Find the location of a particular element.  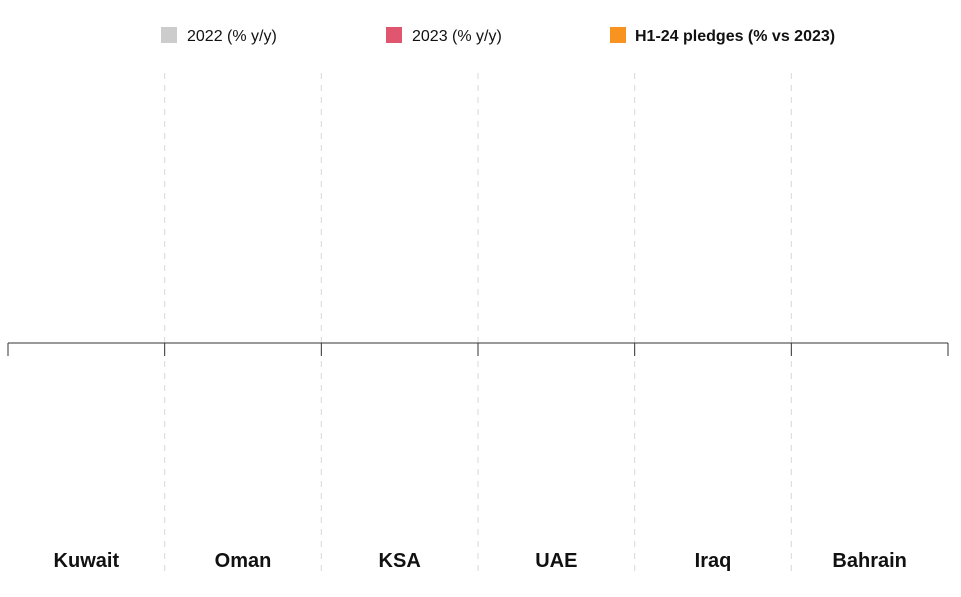

category-label-uae: UAE is located at coordinates (556, 561).